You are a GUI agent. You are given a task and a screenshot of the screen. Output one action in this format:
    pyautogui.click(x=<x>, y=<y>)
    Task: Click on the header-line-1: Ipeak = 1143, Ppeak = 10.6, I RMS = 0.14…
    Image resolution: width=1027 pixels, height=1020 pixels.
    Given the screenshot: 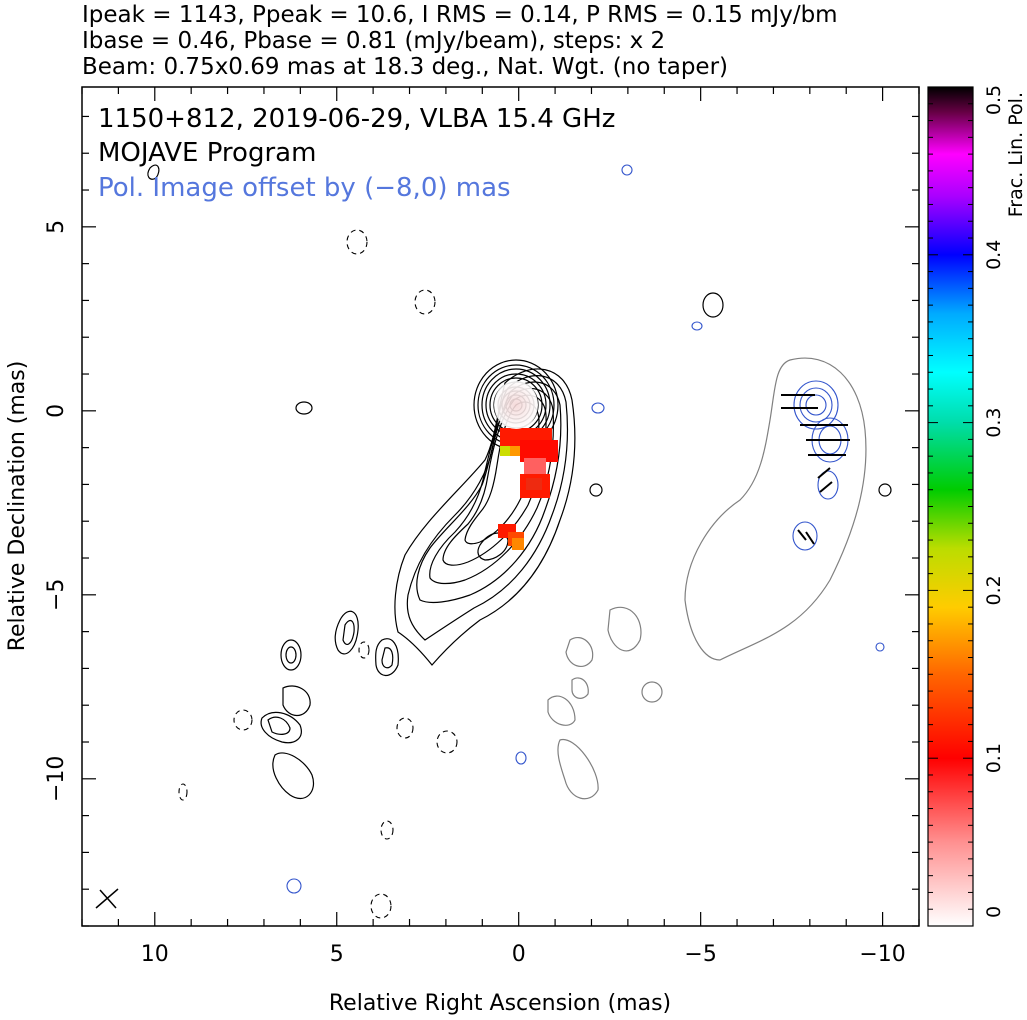 What is the action you would take?
    pyautogui.click(x=460, y=15)
    